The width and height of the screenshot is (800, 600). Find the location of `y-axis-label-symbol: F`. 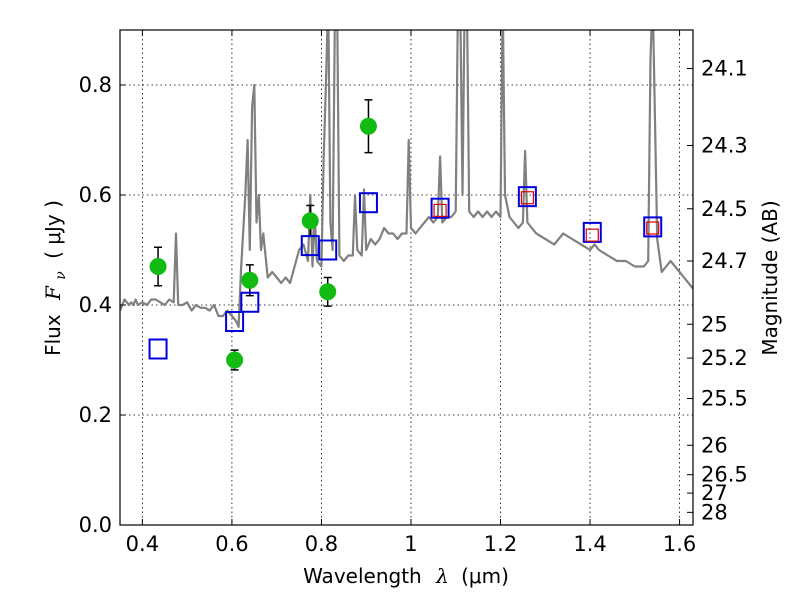

y-axis-label-symbol: F is located at coordinates (53, 293).